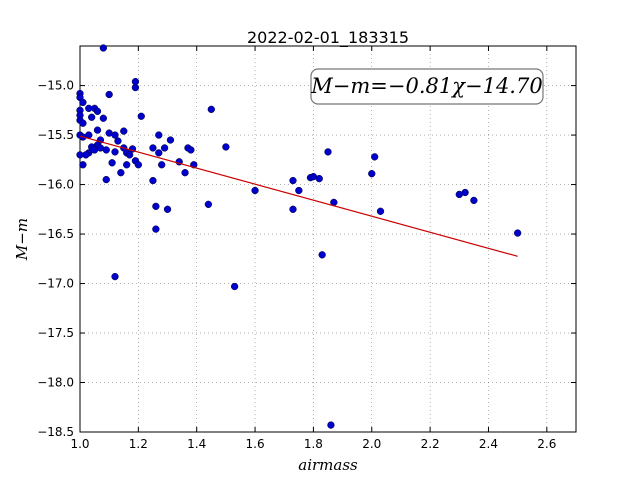 This screenshot has width=640, height=480. I want to click on y-tick-label: −15.5, so click(55, 135).